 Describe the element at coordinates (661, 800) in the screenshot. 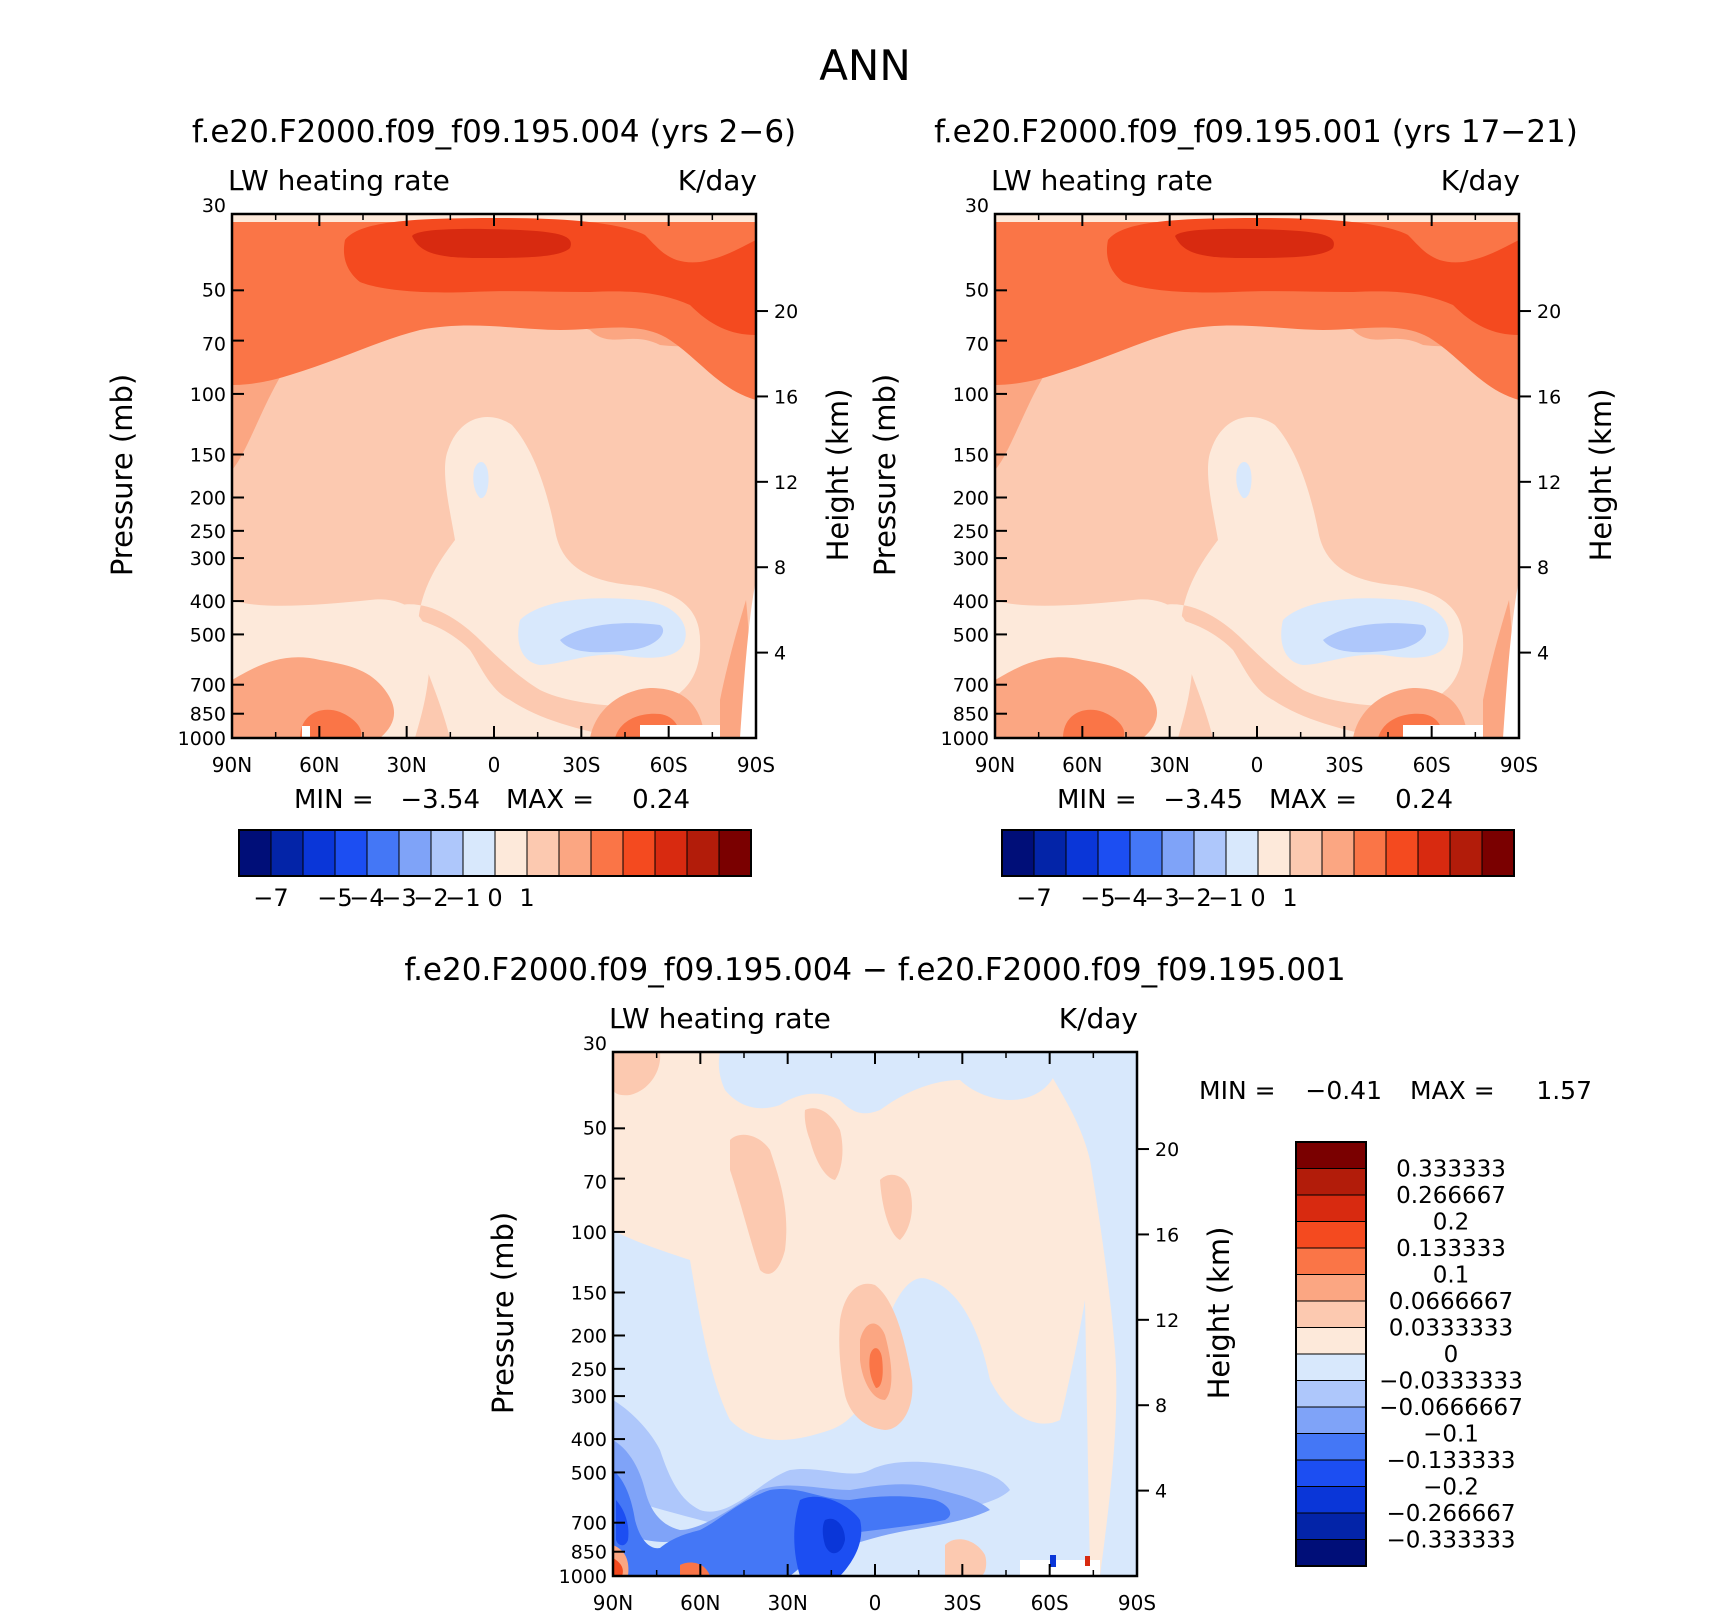

I see `panel-1-max-value: 0.24` at that location.